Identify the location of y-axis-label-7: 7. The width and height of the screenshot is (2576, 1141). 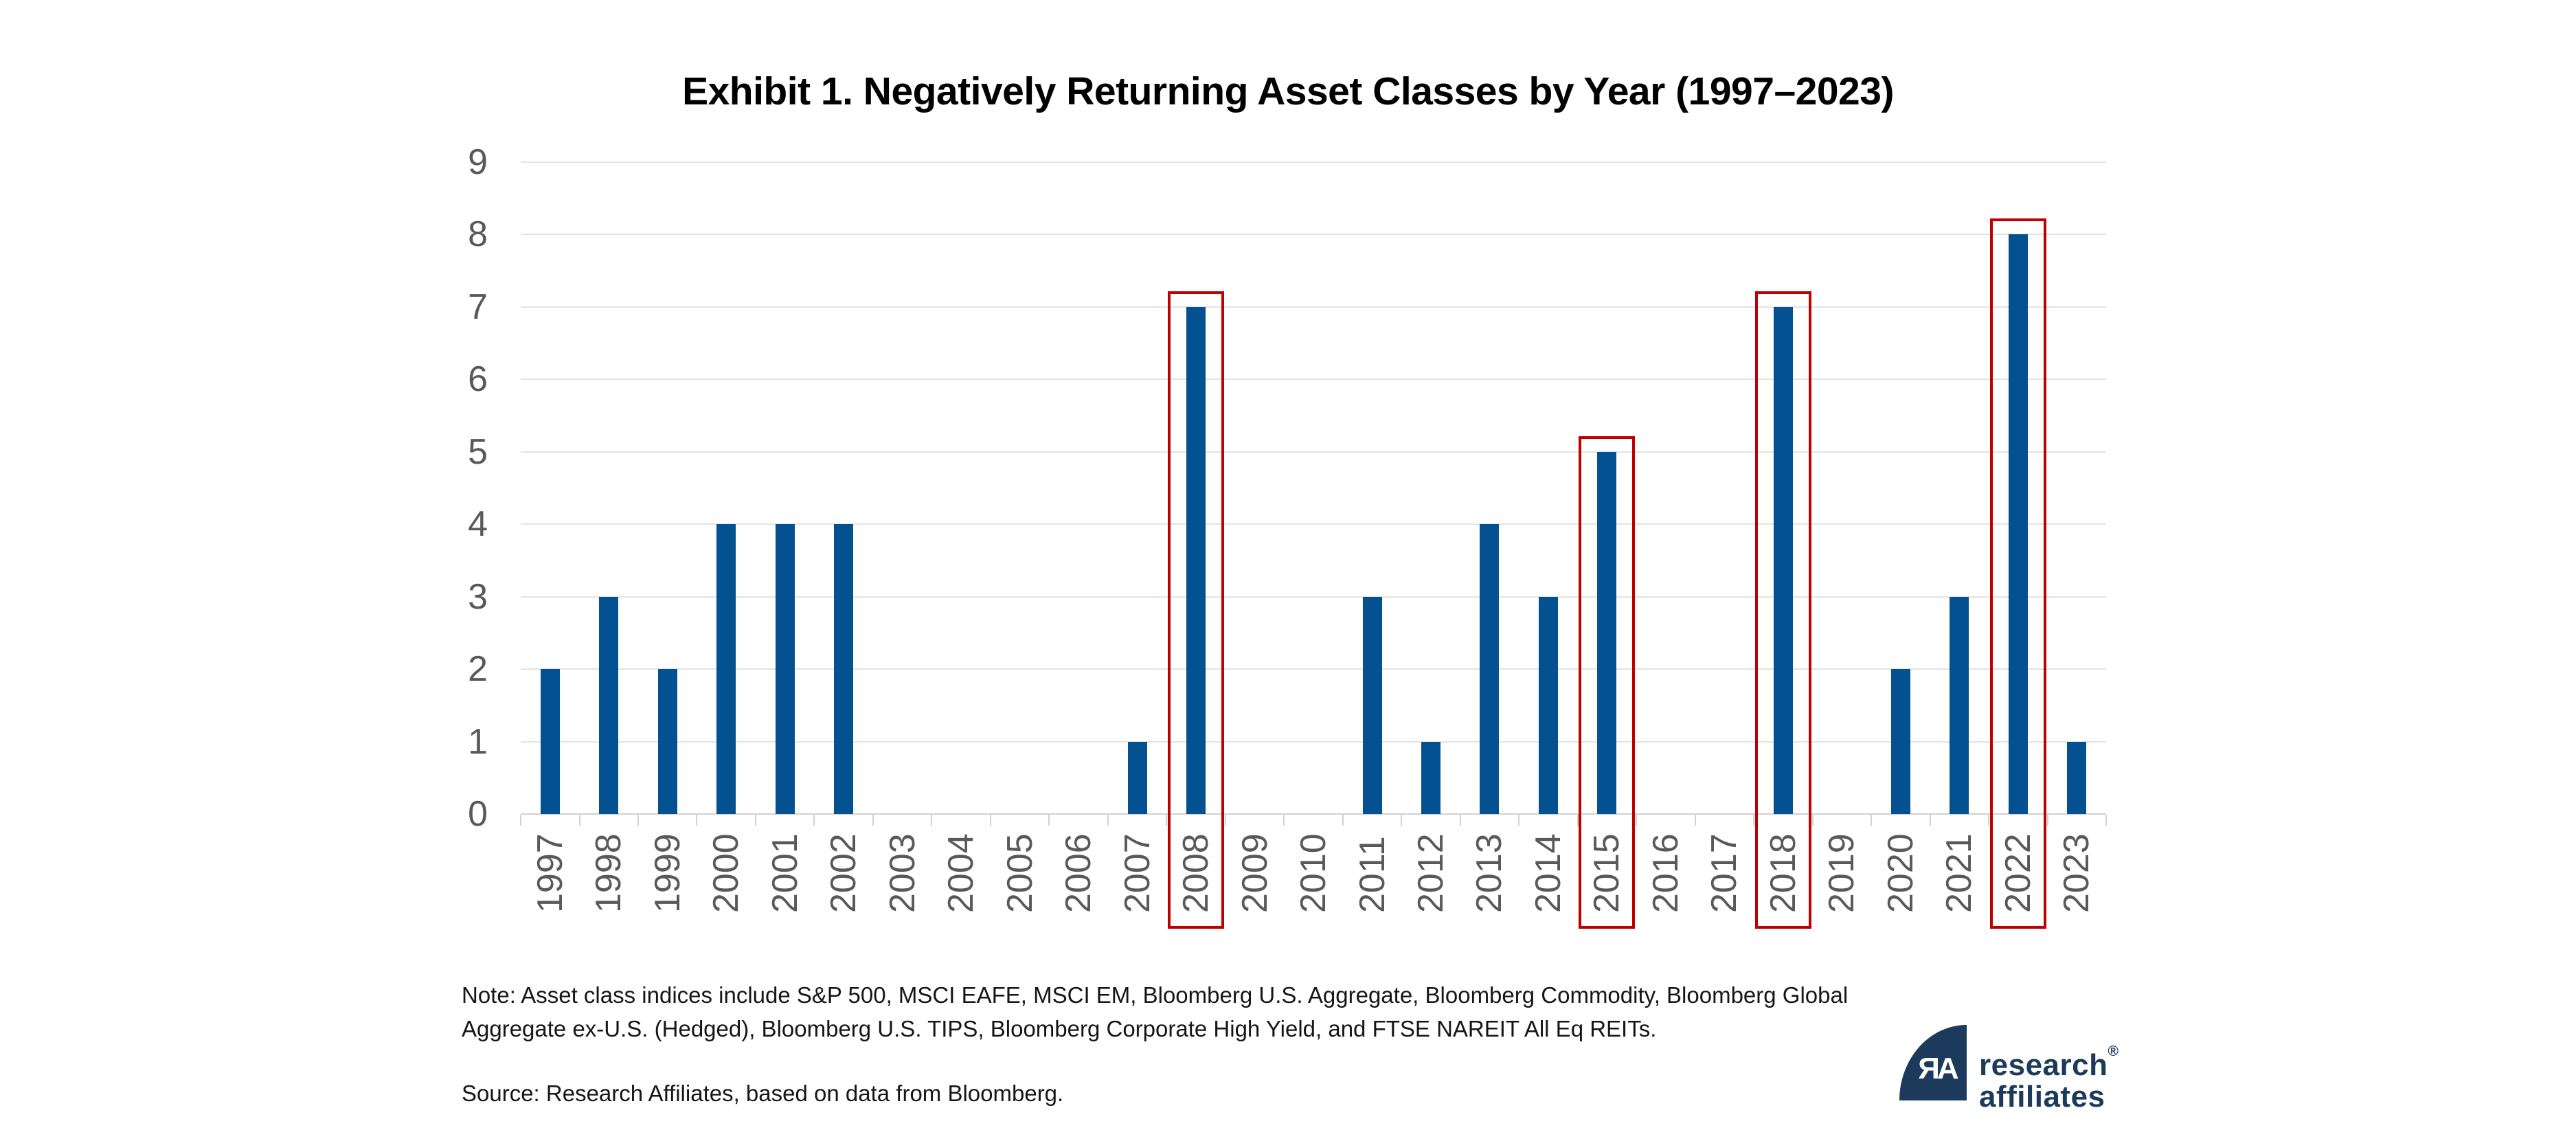
(478, 306).